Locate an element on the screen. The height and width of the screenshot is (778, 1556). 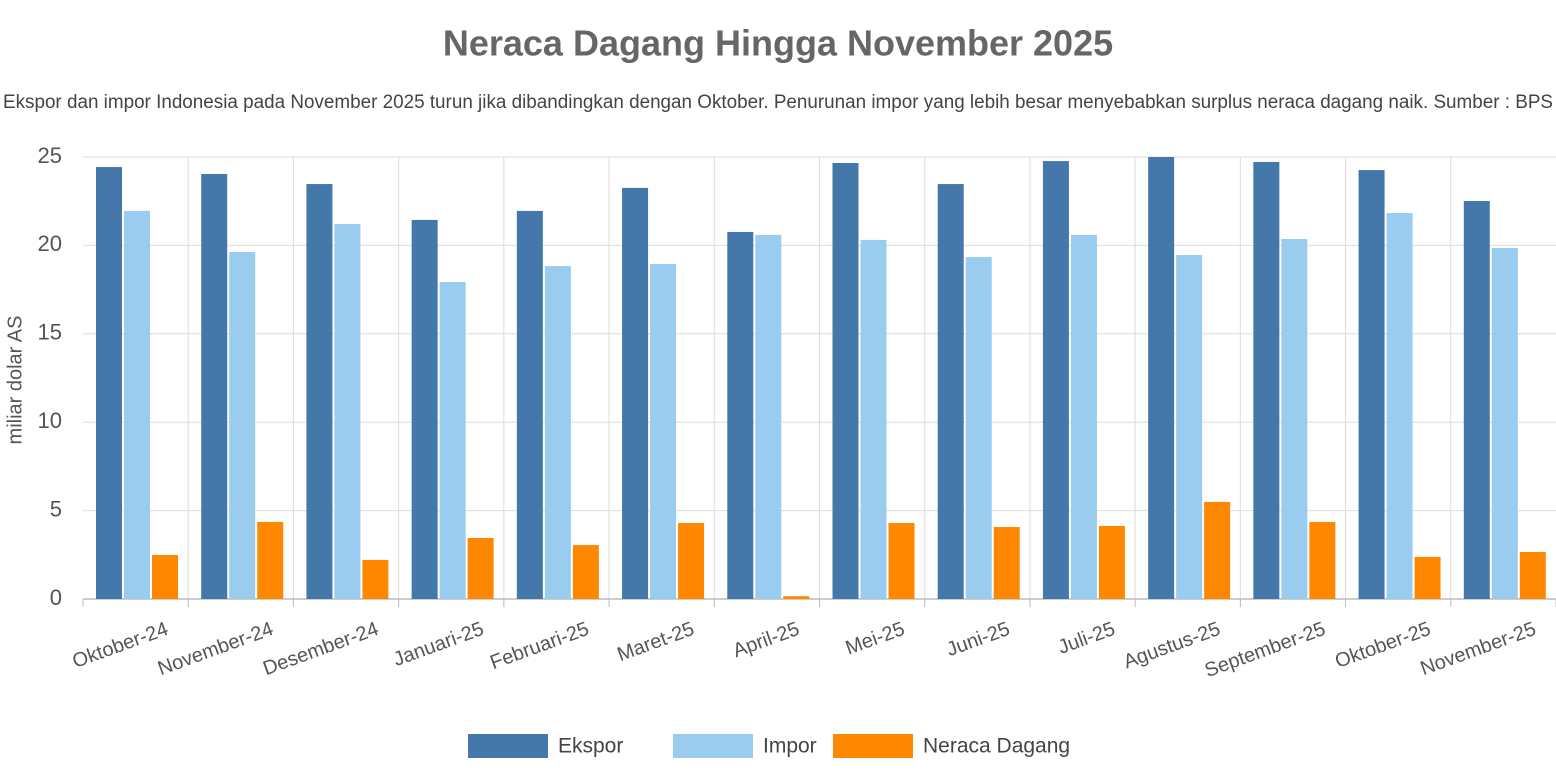
legend-label: Ekspor is located at coordinates (590, 746).